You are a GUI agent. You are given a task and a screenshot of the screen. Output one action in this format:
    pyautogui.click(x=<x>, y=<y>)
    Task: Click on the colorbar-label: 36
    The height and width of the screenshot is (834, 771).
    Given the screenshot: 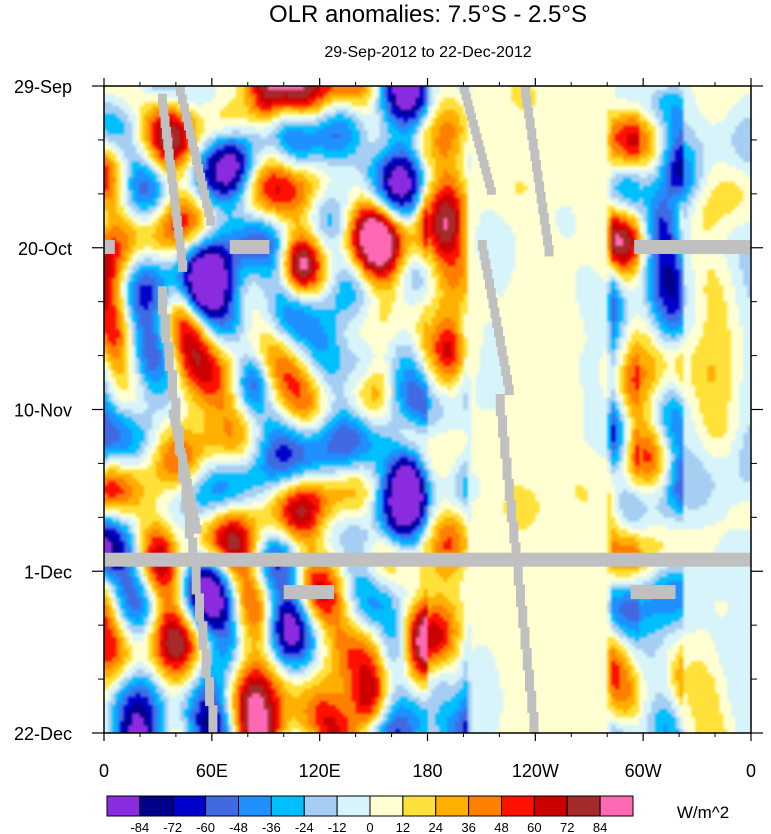 What is the action you would take?
    pyautogui.click(x=468, y=827)
    